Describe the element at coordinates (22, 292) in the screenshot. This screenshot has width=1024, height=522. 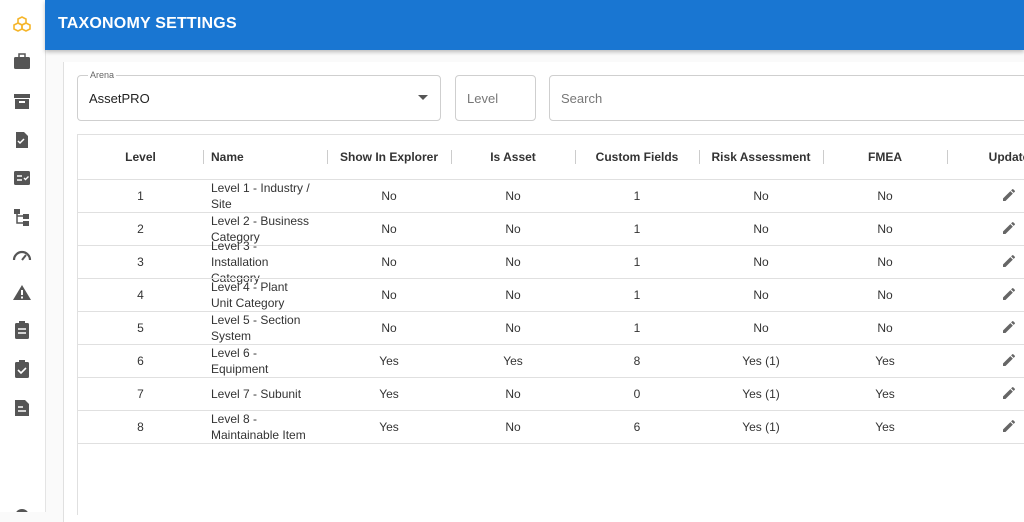
I see `nav-warning` at that location.